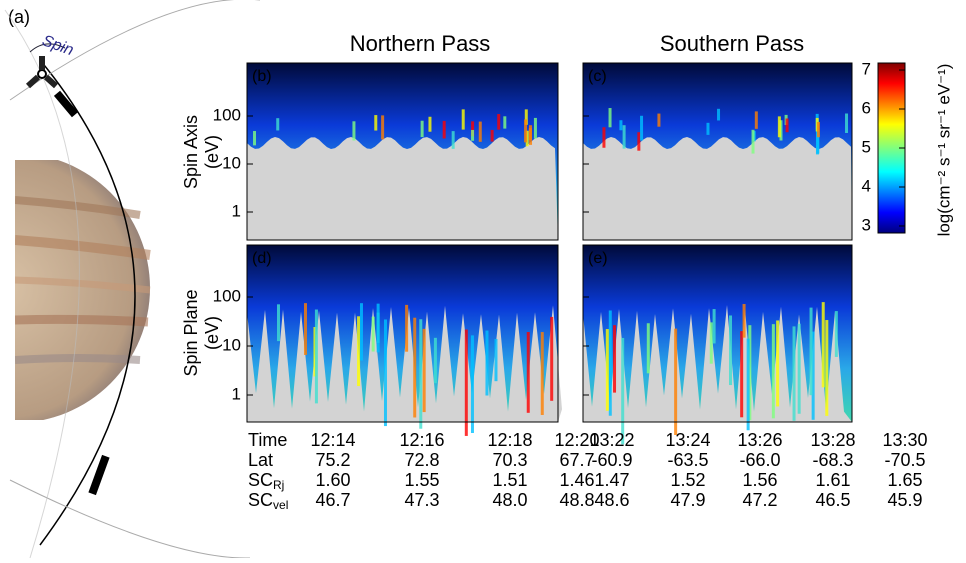 This screenshot has height=563, width=966. What do you see at coordinates (904, 480) in the screenshot?
I see `table-cell: 1.65` at bounding box center [904, 480].